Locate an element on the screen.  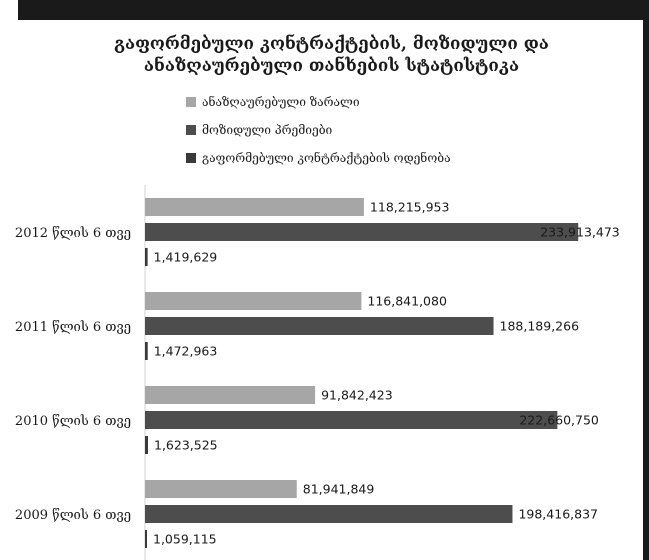
data-label: 81,941,849 is located at coordinates (339, 489).